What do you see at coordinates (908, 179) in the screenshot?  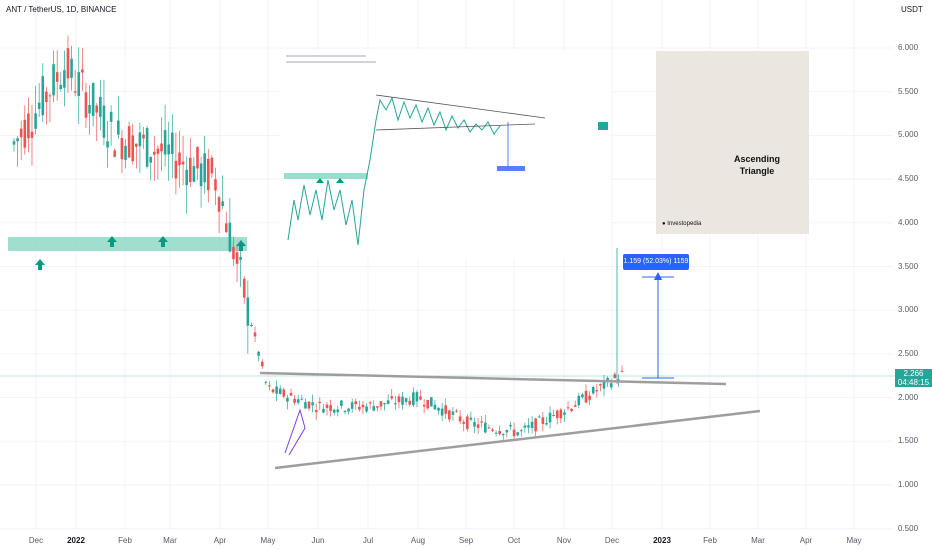 I see `y-tick-label: 4.500` at bounding box center [908, 179].